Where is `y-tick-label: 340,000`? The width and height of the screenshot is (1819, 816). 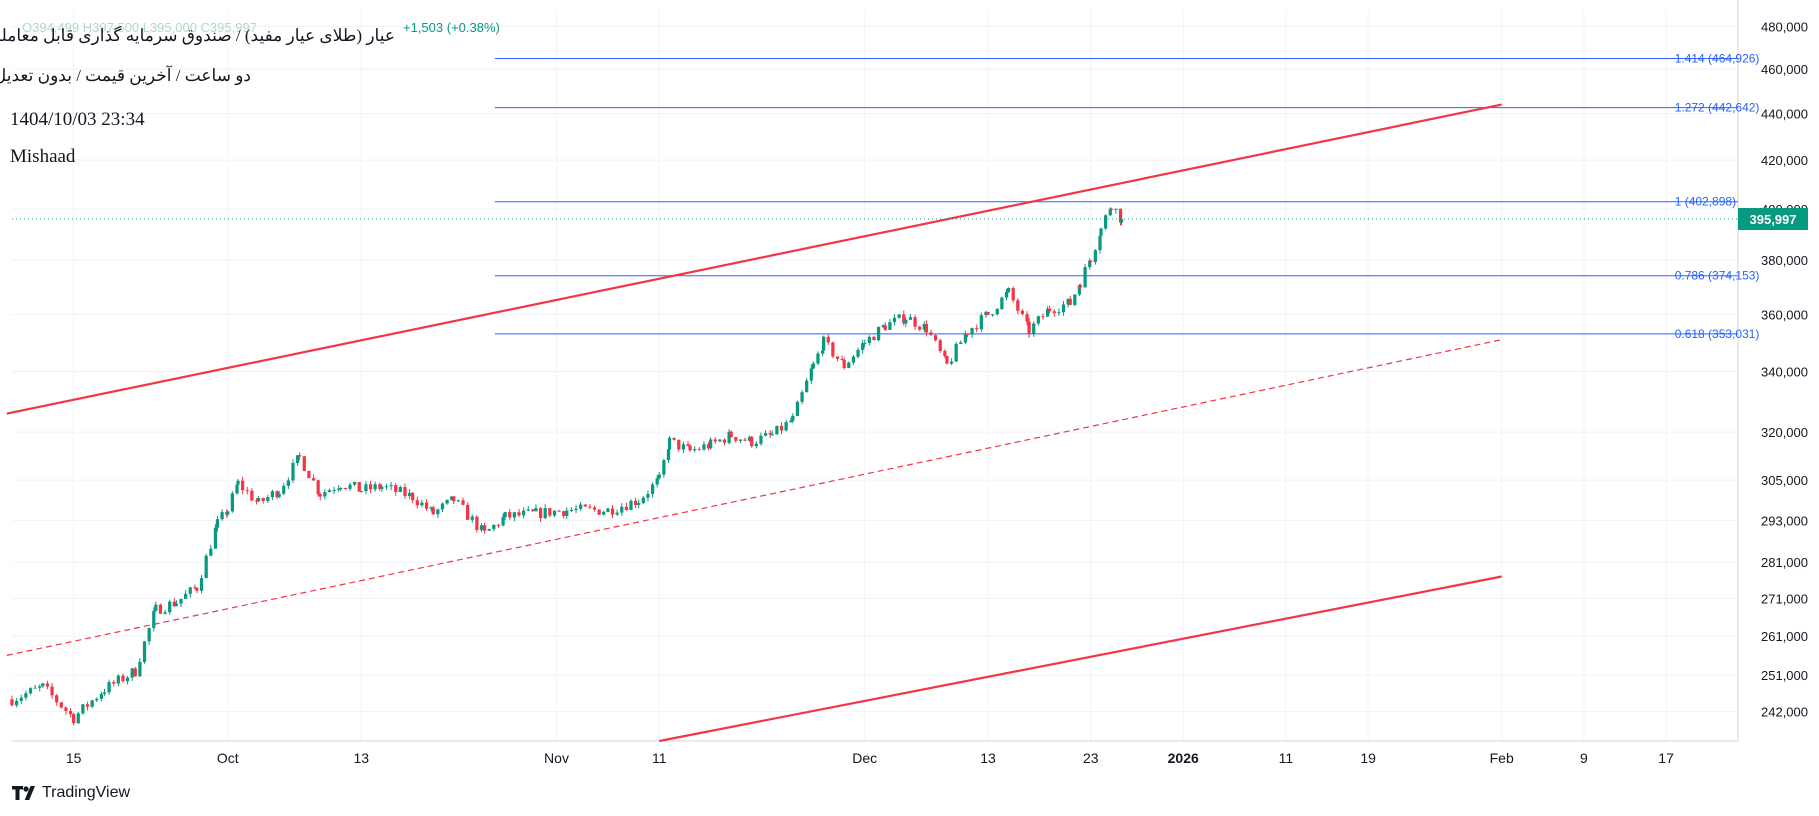 y-tick-label: 340,000 is located at coordinates (1784, 372).